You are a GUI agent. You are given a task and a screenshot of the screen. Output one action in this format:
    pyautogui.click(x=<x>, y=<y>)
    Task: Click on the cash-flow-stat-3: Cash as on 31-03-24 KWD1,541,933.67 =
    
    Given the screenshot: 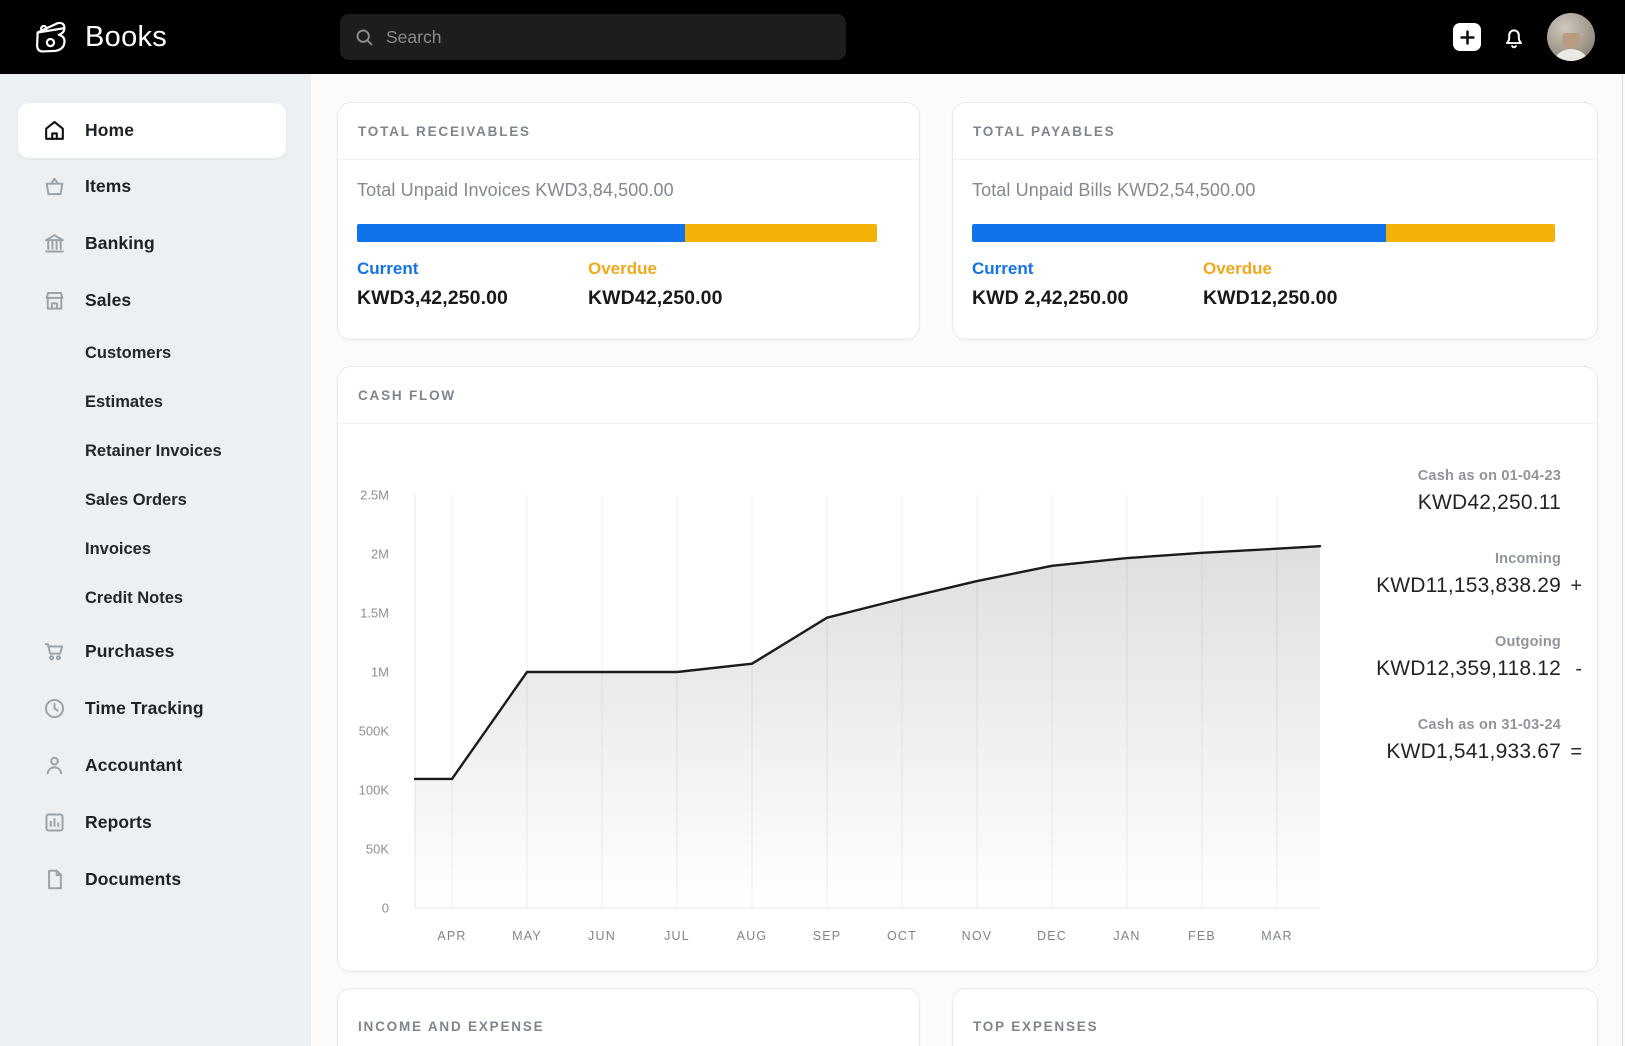 What is the action you would take?
    pyautogui.click(x=1458, y=740)
    